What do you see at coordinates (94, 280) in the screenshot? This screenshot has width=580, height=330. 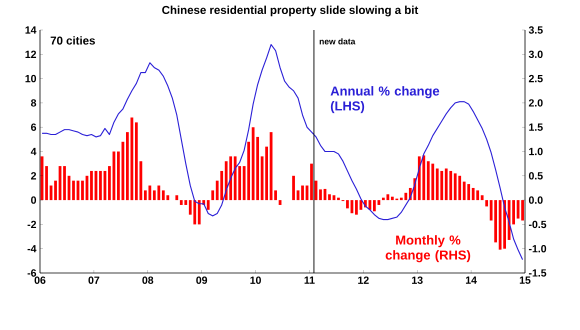 I see `x-tick-label: 07` at bounding box center [94, 280].